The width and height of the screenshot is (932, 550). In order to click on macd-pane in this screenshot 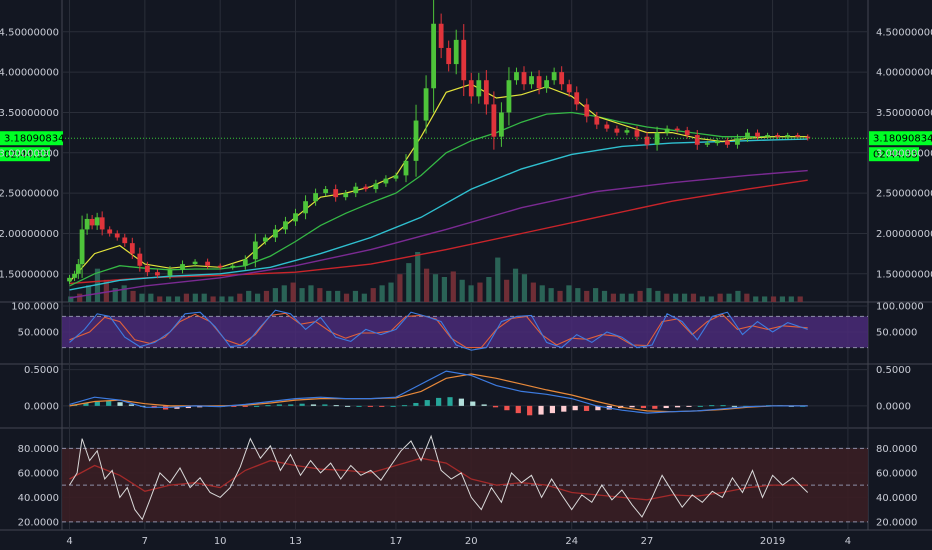, I will do `click(438, 393)`.